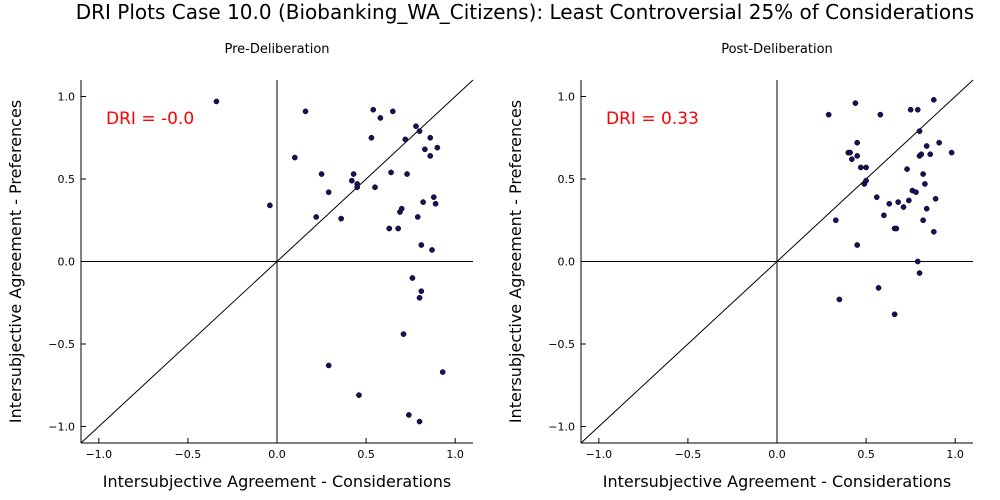 The width and height of the screenshot is (1000, 500). I want to click on dri-annotation: DRI = -0.0, so click(150, 119).